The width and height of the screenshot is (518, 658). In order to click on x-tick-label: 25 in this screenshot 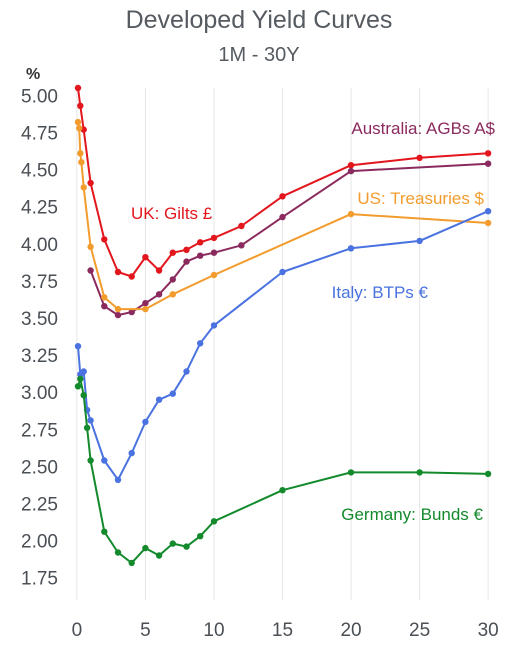, I will do `click(419, 630)`.